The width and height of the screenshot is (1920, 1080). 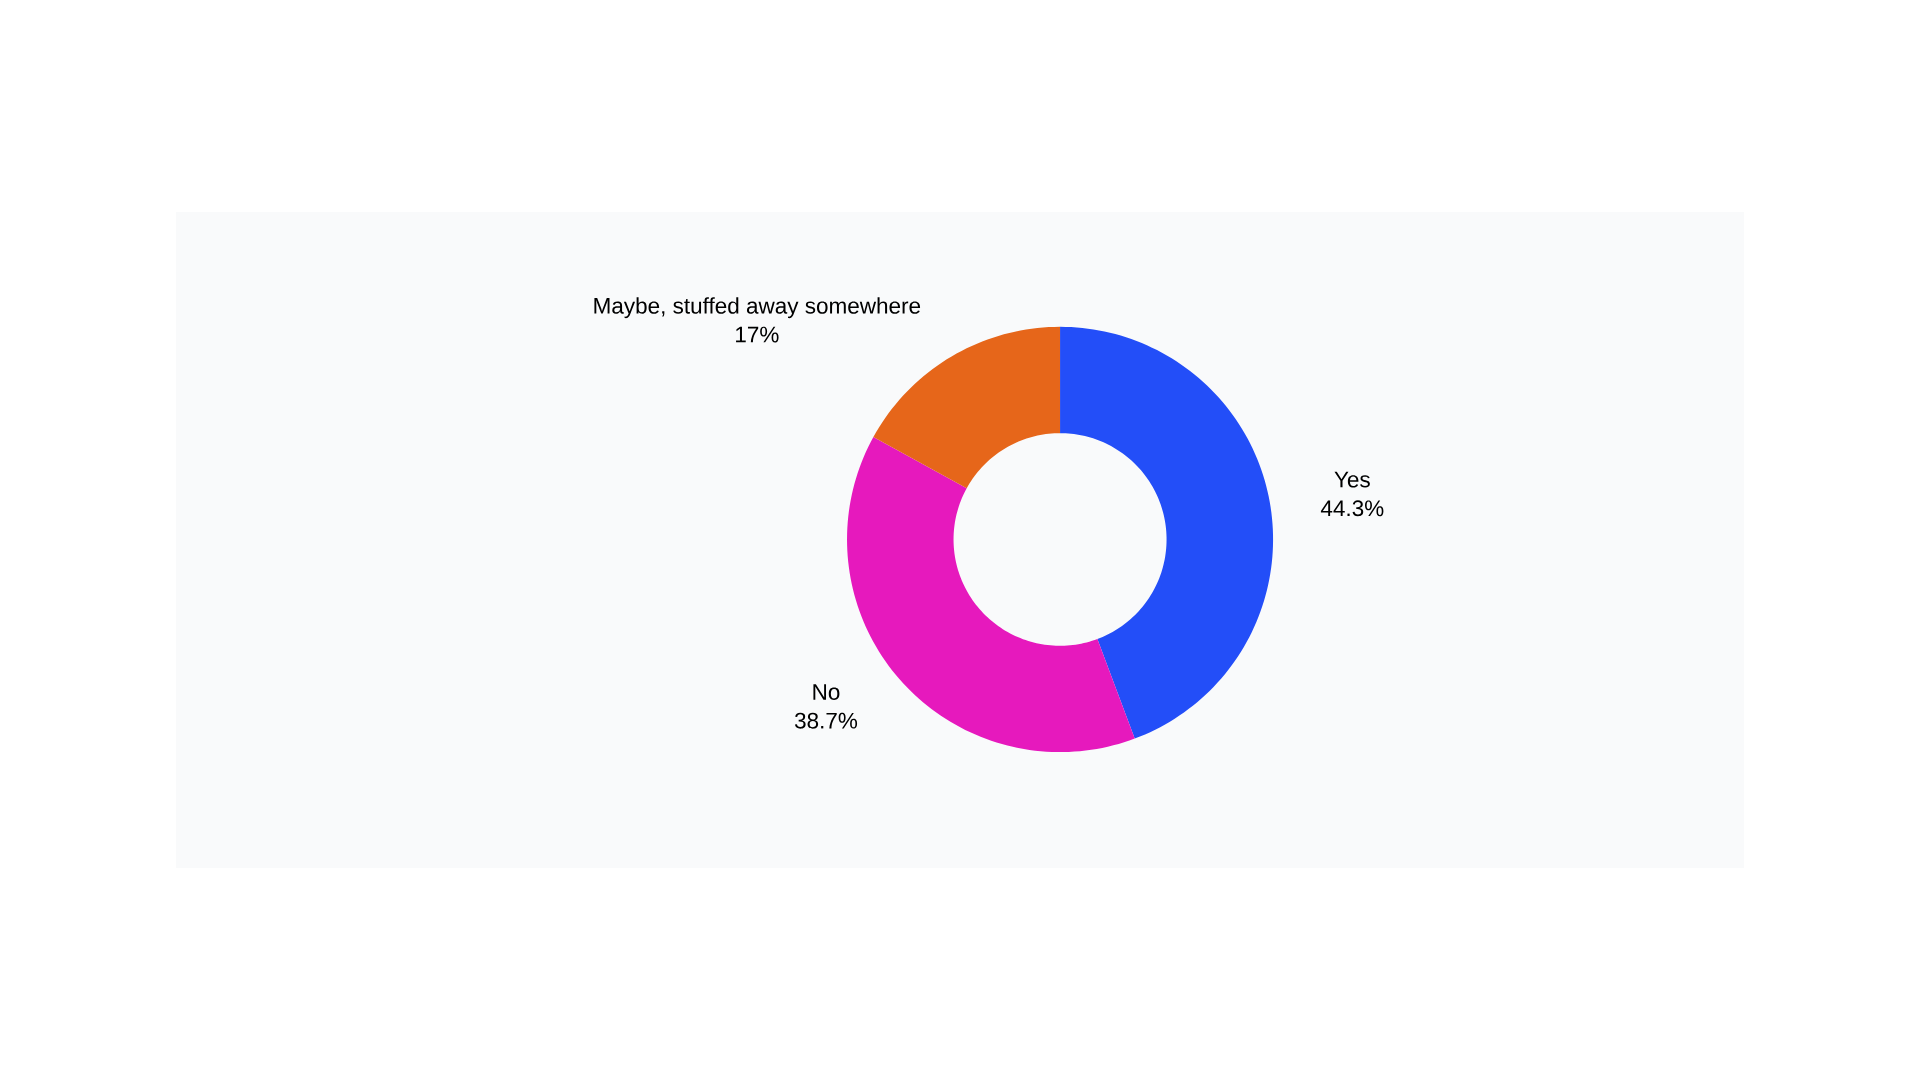 I want to click on slice-label: Maybe, stuffed away somewhere, so click(x=757, y=308).